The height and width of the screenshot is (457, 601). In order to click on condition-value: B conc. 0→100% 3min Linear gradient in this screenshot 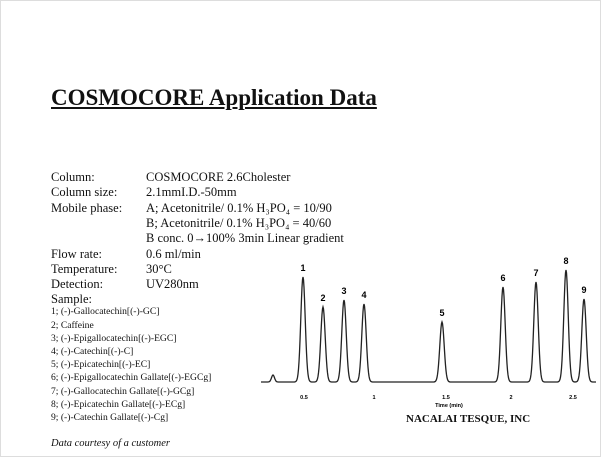, I will do `click(245, 238)`.